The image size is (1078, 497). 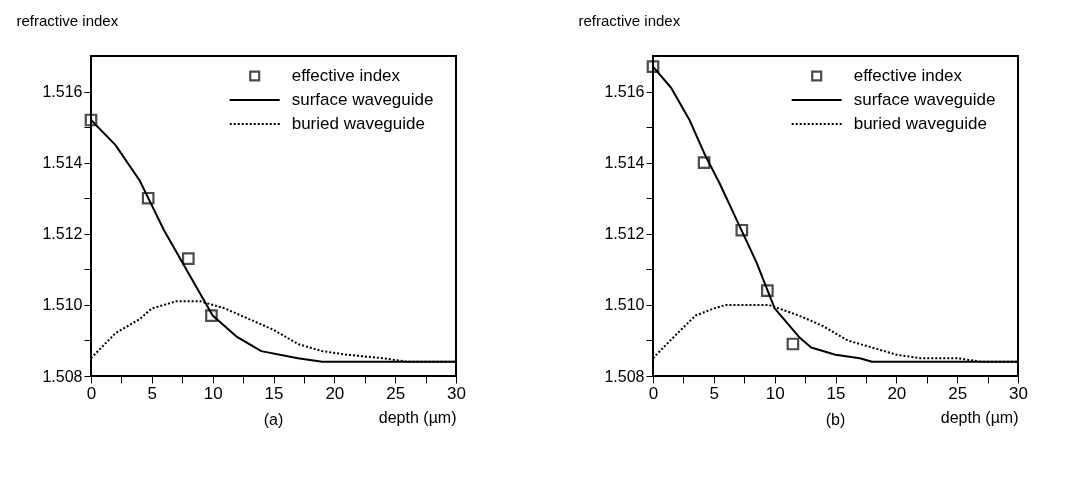 What do you see at coordinates (273, 419) in the screenshot?
I see `text: (a)` at bounding box center [273, 419].